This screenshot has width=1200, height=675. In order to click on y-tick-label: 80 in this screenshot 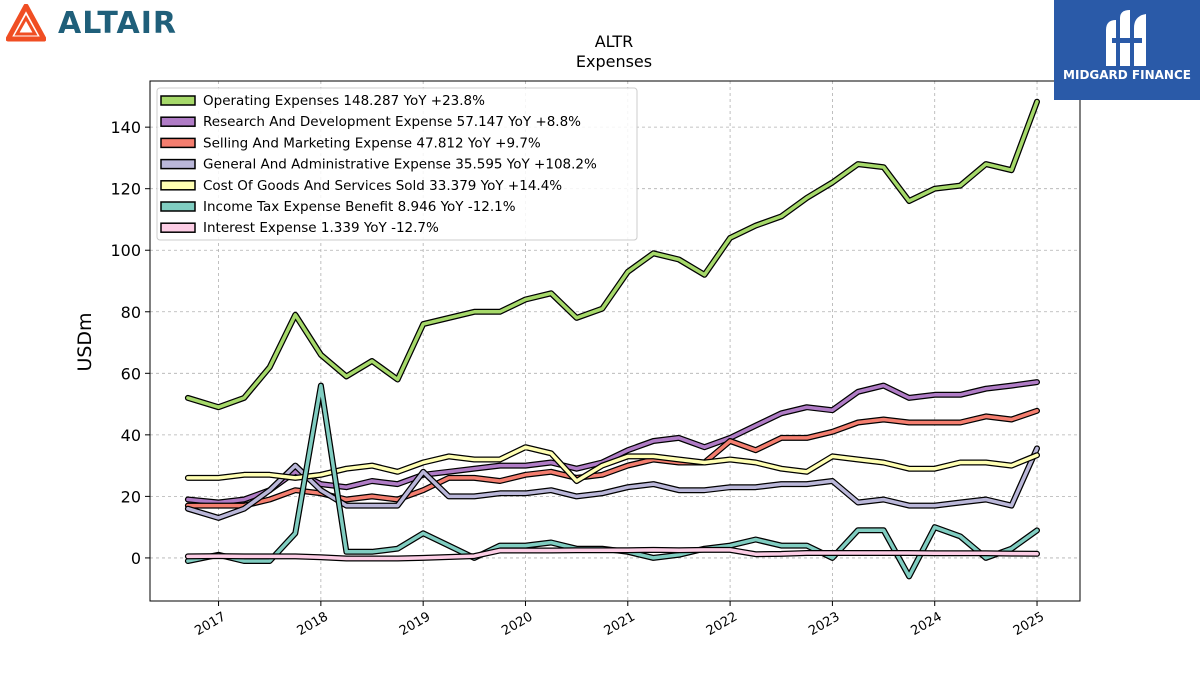, I will do `click(131, 312)`.